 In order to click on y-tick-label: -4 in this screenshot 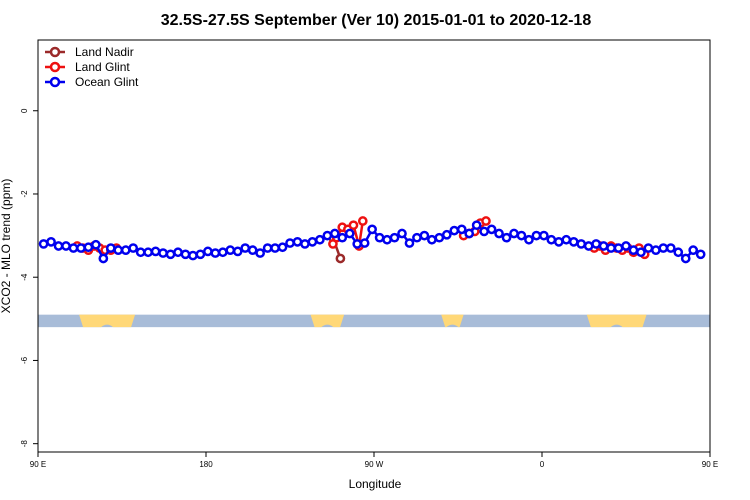, I will do `click(24, 277)`.